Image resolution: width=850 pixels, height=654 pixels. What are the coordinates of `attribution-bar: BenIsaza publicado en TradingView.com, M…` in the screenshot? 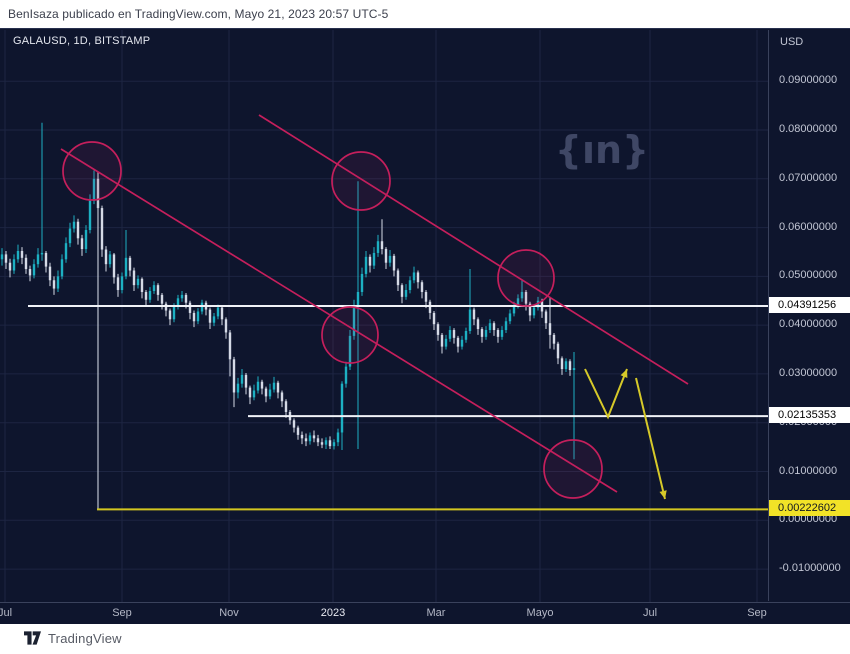 It's located at (425, 14).